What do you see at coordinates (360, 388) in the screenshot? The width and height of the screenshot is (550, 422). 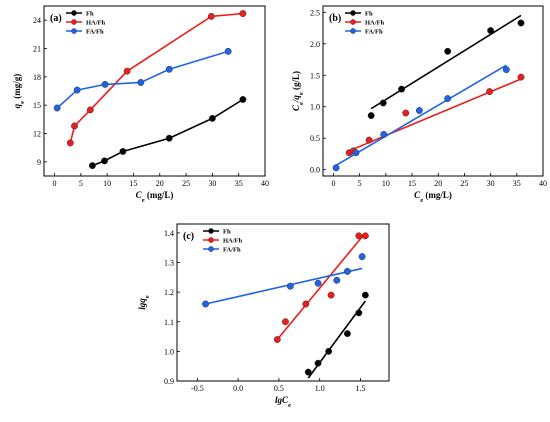 I see `x-tick-label: 1.5` at bounding box center [360, 388].